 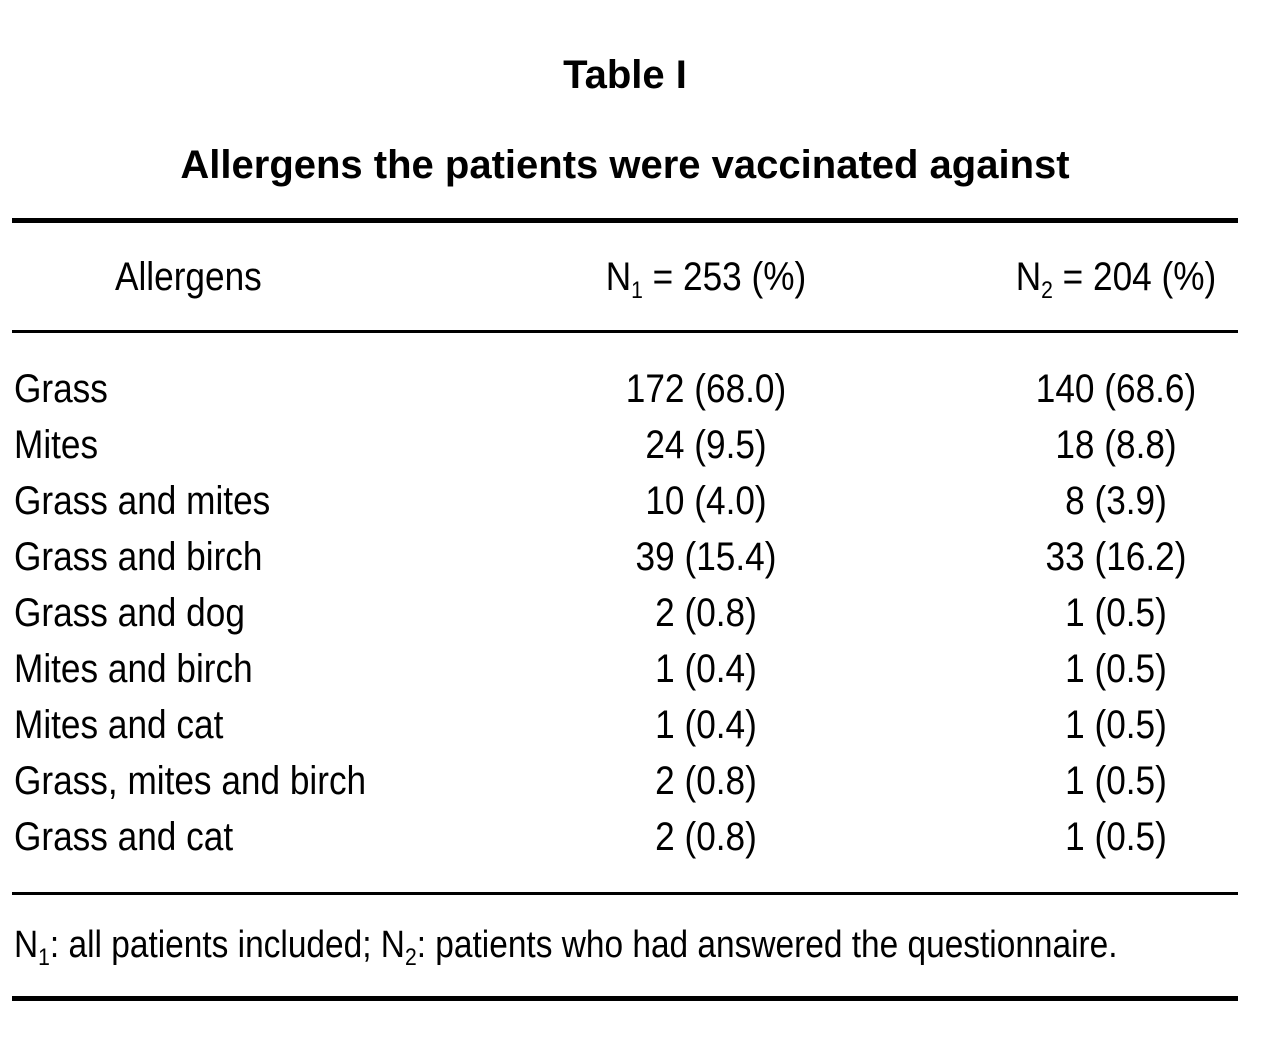 What do you see at coordinates (56, 445) in the screenshot?
I see `allergen-cell: Mites` at bounding box center [56, 445].